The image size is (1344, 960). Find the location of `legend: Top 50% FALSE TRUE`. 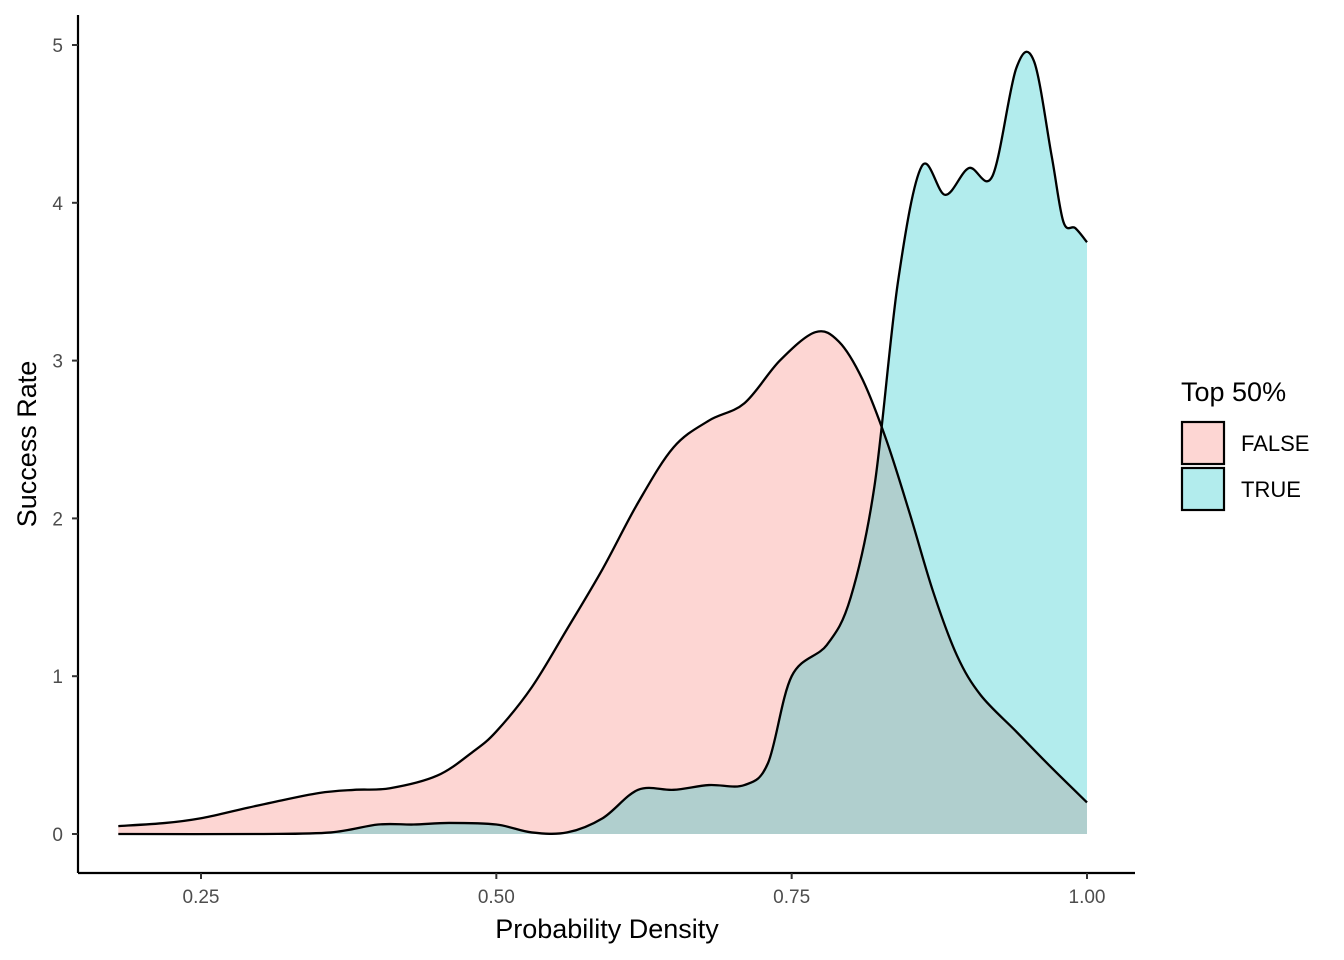

legend: Top 50% FALSE TRUE is located at coordinates (1244, 444).